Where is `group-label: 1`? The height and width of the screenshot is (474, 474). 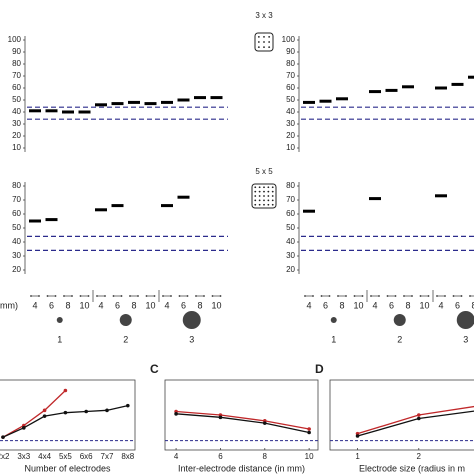 group-label: 1 is located at coordinates (59, 339).